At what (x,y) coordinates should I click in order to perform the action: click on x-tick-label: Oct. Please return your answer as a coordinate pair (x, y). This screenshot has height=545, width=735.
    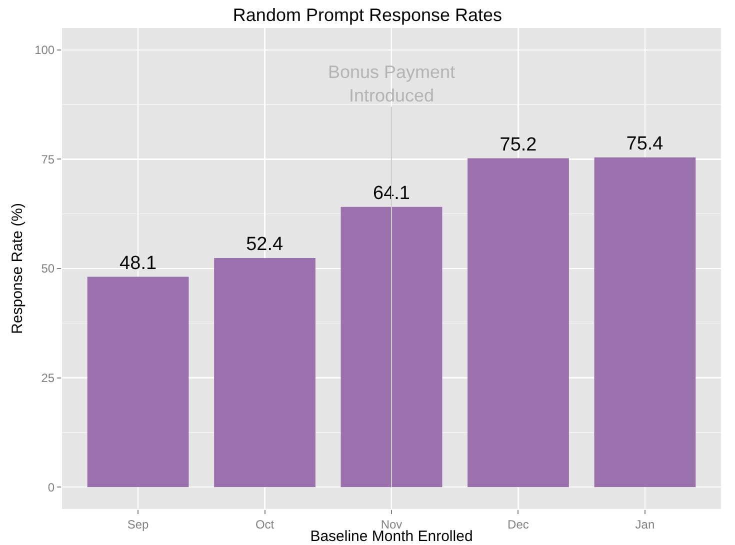
    Looking at the image, I should click on (265, 524).